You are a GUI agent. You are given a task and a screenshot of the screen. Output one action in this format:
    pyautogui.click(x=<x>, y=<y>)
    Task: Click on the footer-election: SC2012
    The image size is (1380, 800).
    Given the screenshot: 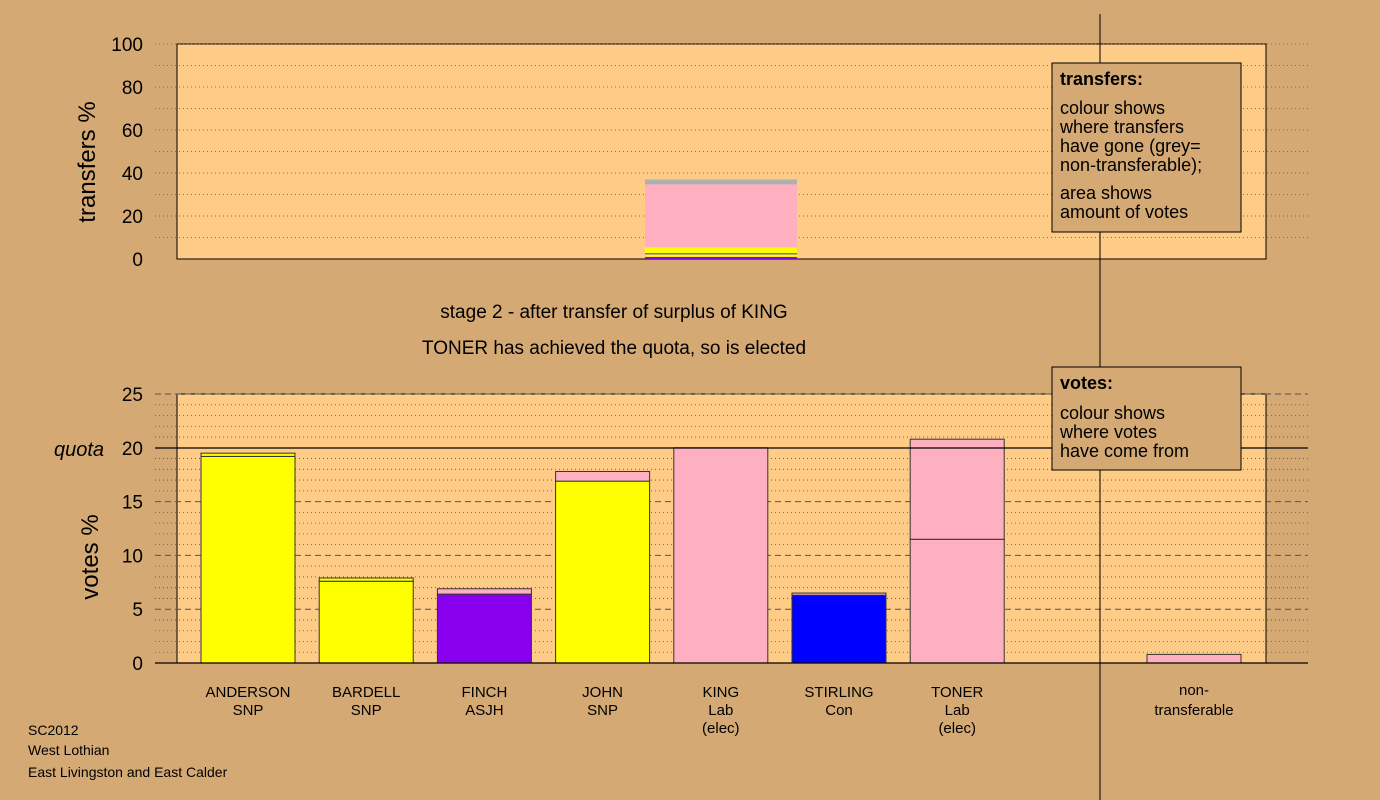 What is the action you would take?
    pyautogui.click(x=53, y=730)
    